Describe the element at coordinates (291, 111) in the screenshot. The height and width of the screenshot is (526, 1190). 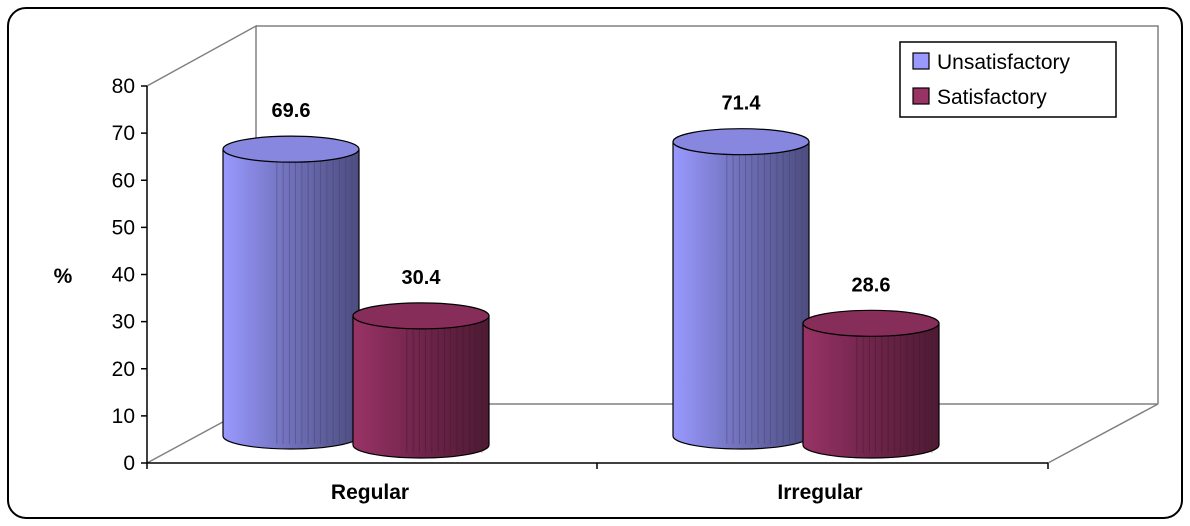
I see `value-label: 69.6` at that location.